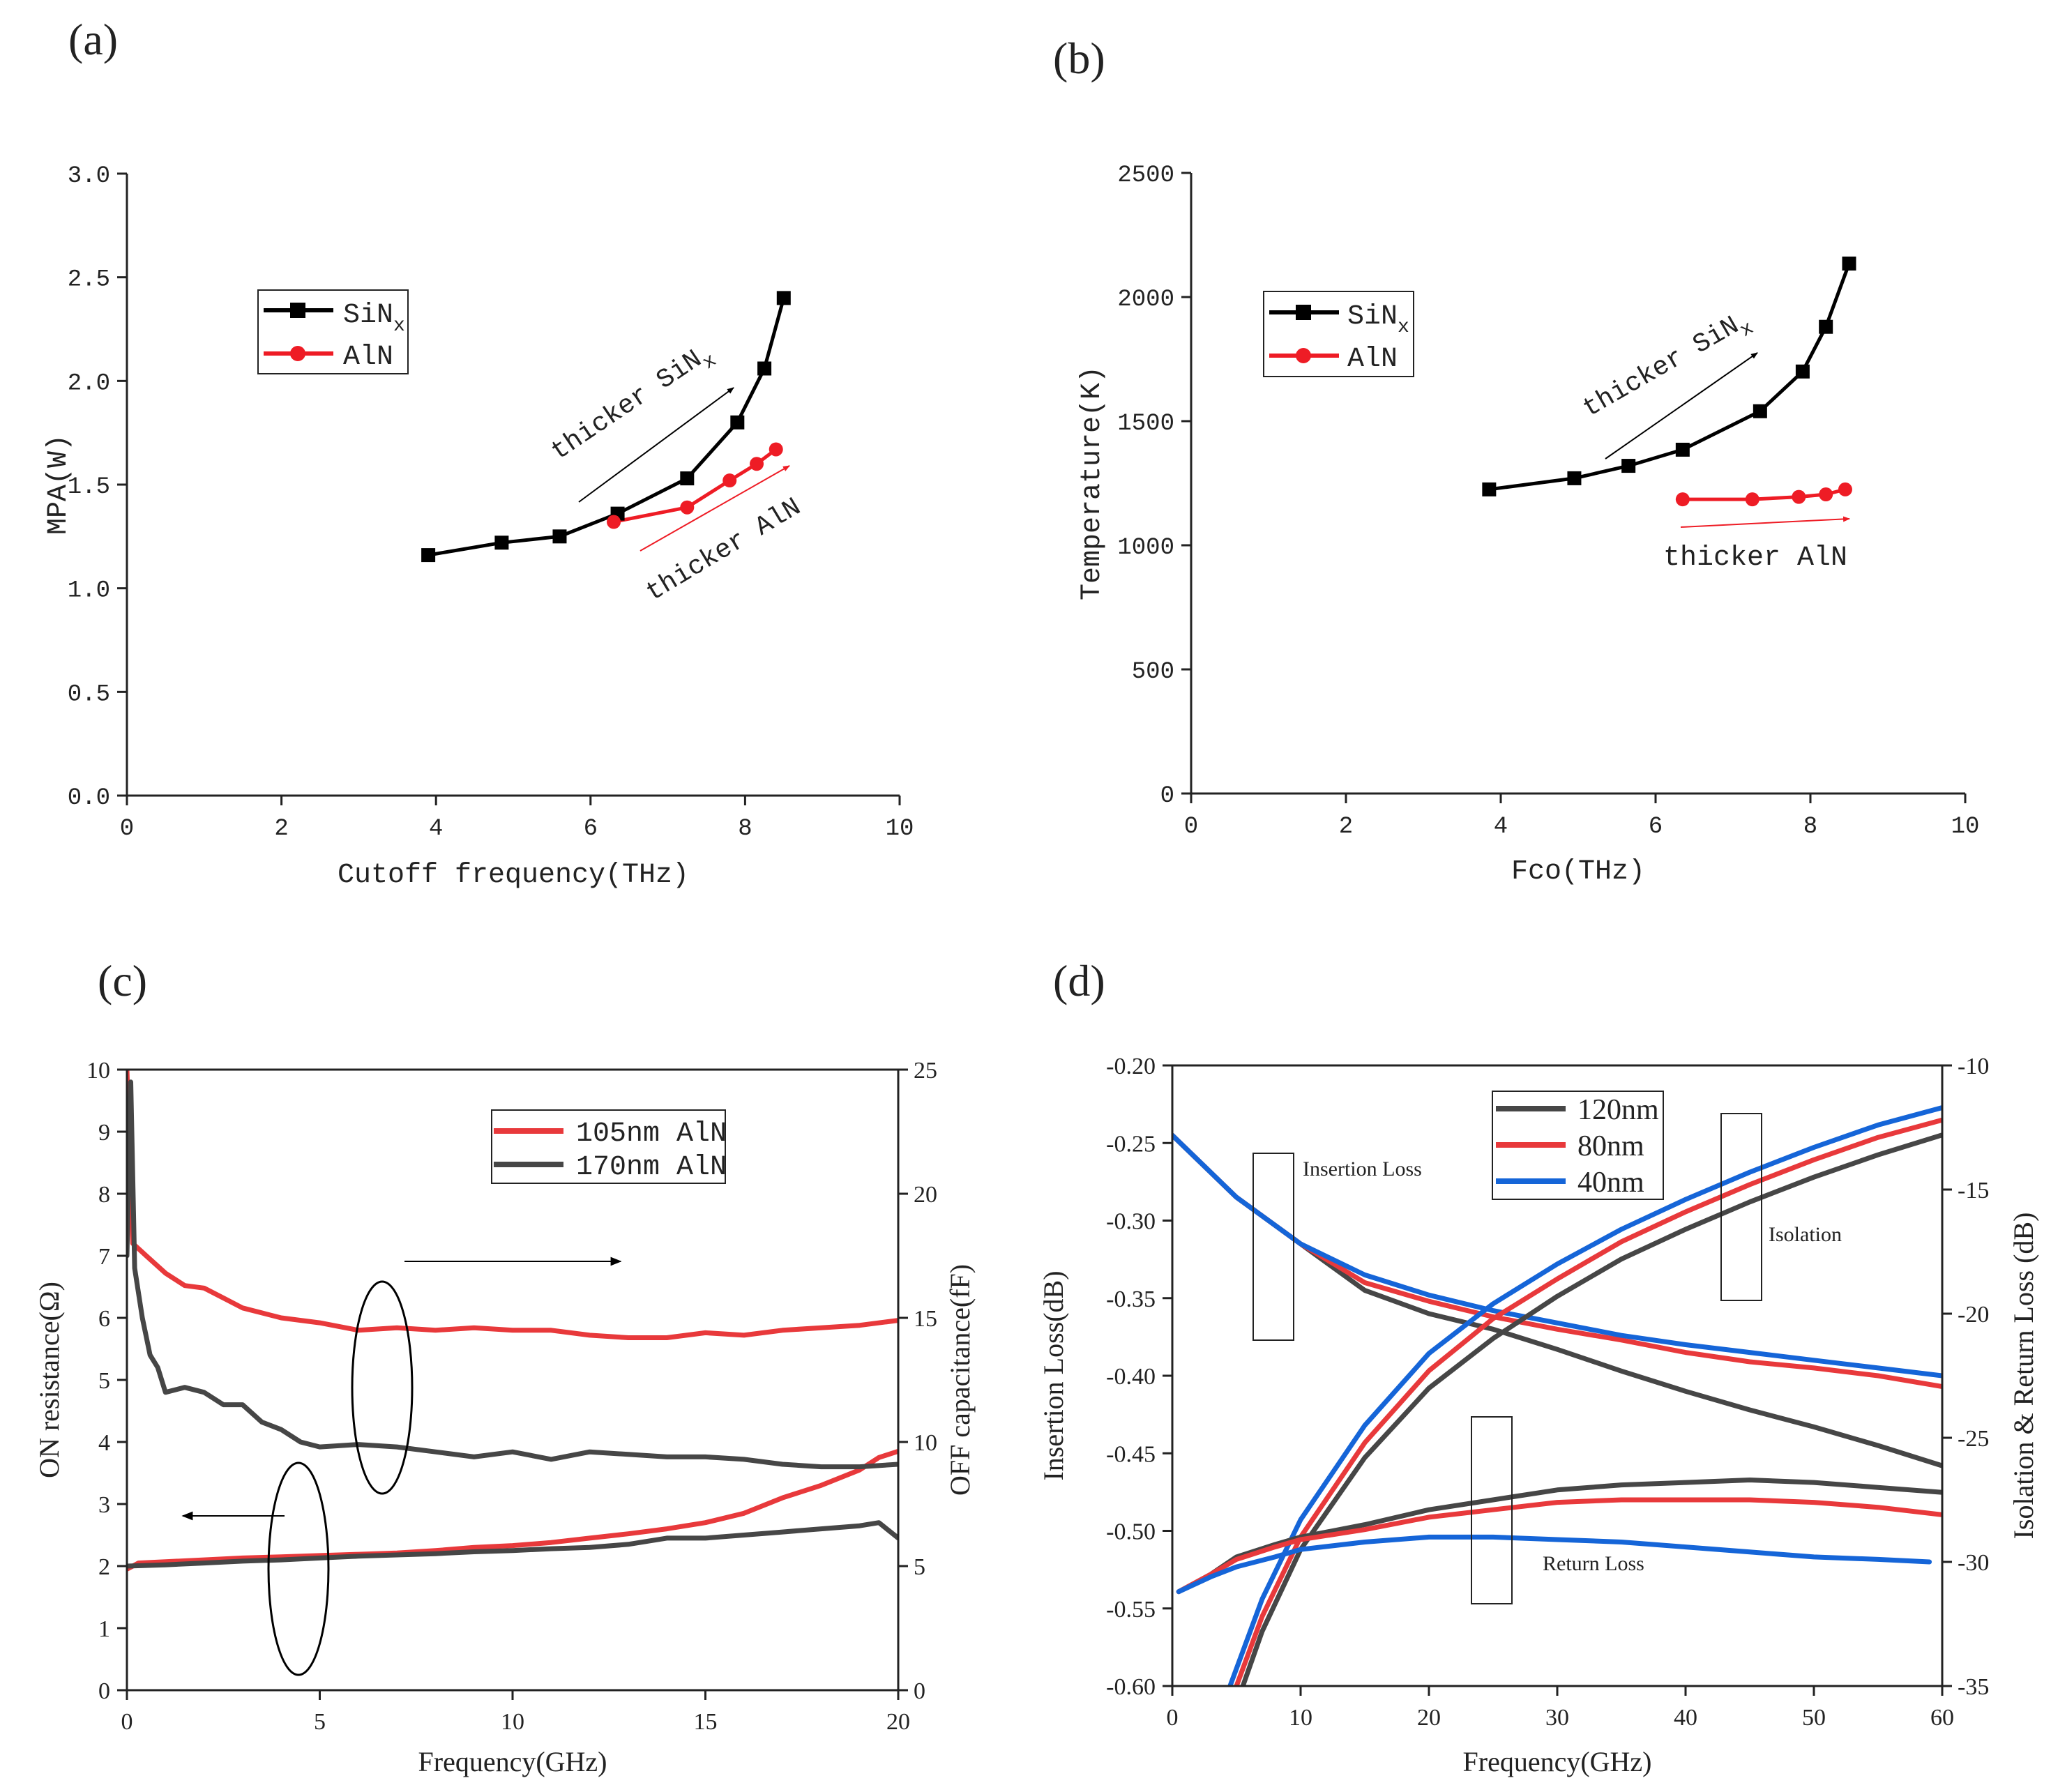 Image resolution: width=2051 pixels, height=1792 pixels. What do you see at coordinates (104, 1319) in the screenshot?
I see `y-tick-label-c: 6` at bounding box center [104, 1319].